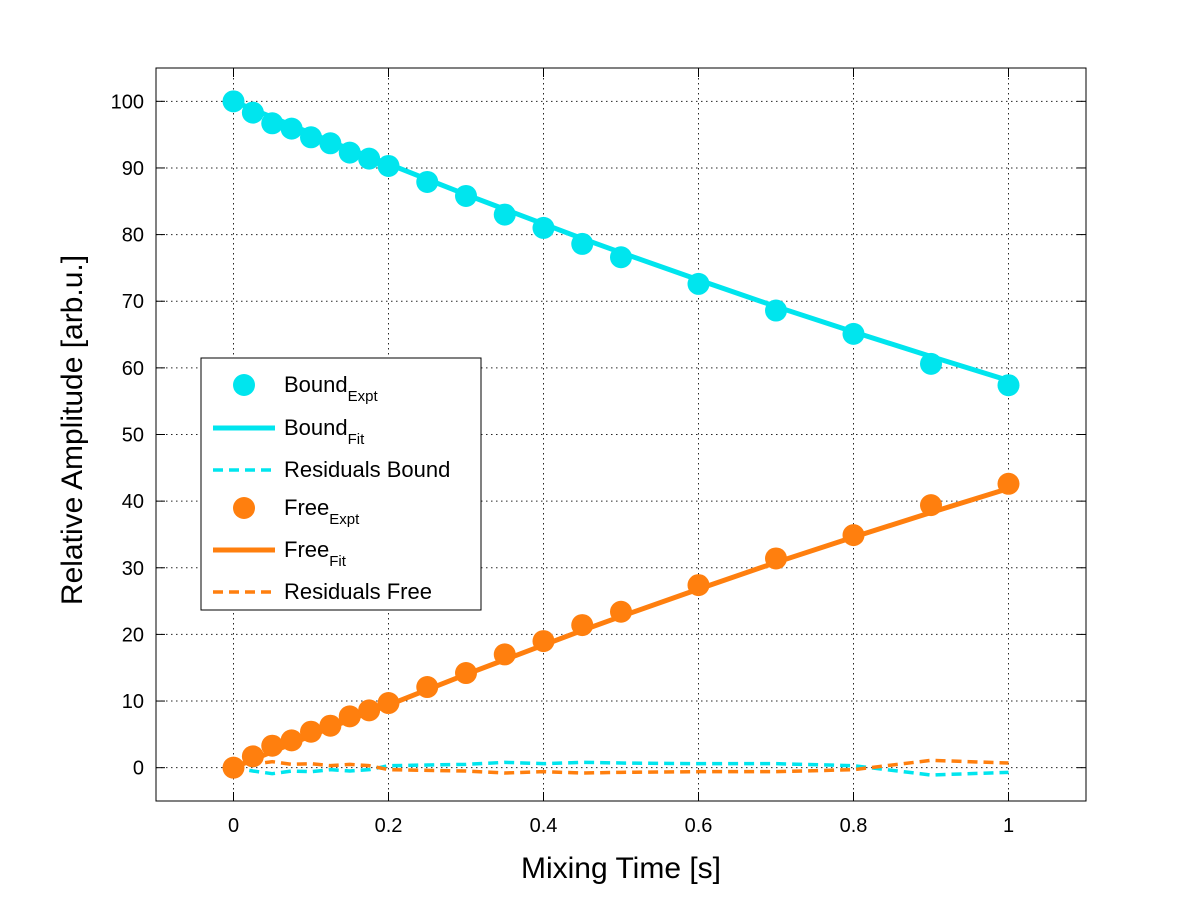 Image resolution: width=1200 pixels, height=900 pixels. I want to click on legend-free-fit-label: FreeFit, so click(315, 553).